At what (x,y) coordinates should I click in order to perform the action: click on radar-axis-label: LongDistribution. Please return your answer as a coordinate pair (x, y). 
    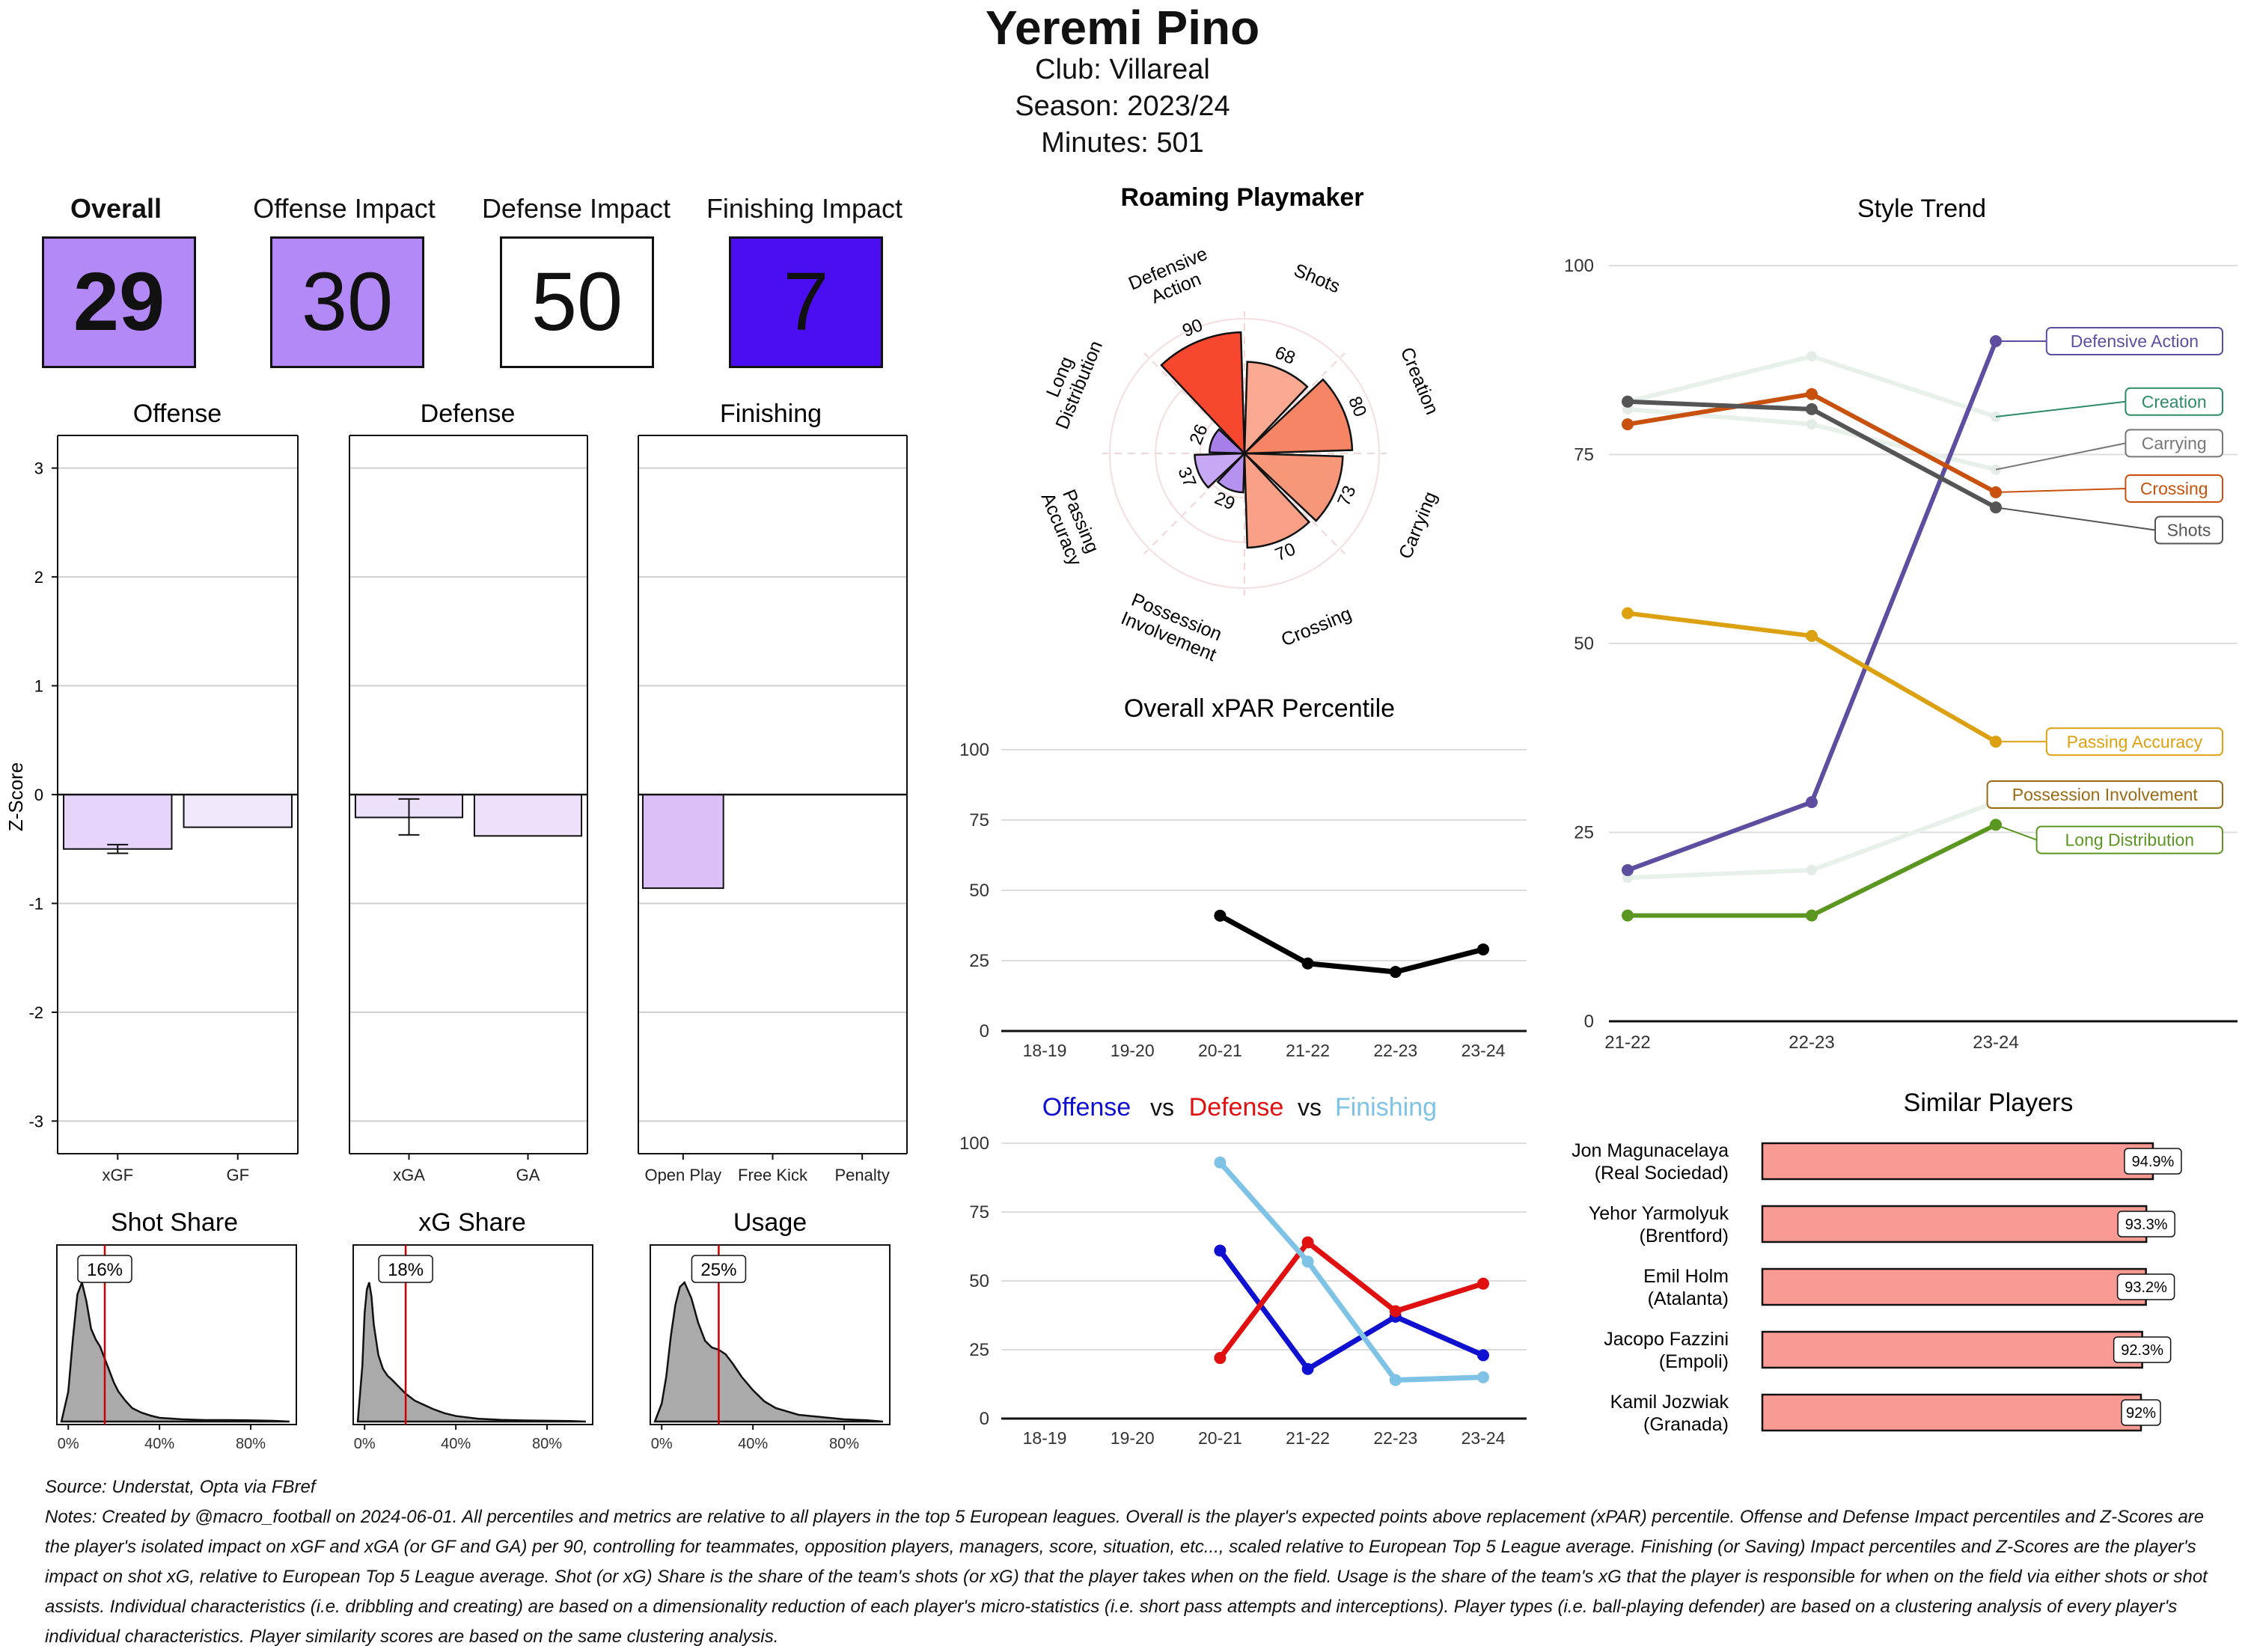
    Looking at the image, I should click on (1069, 381).